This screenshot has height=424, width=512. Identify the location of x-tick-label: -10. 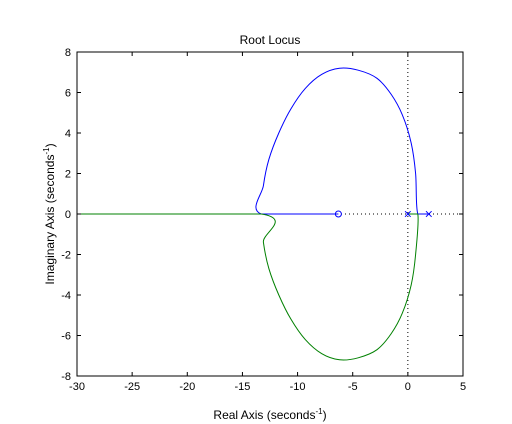
(298, 387).